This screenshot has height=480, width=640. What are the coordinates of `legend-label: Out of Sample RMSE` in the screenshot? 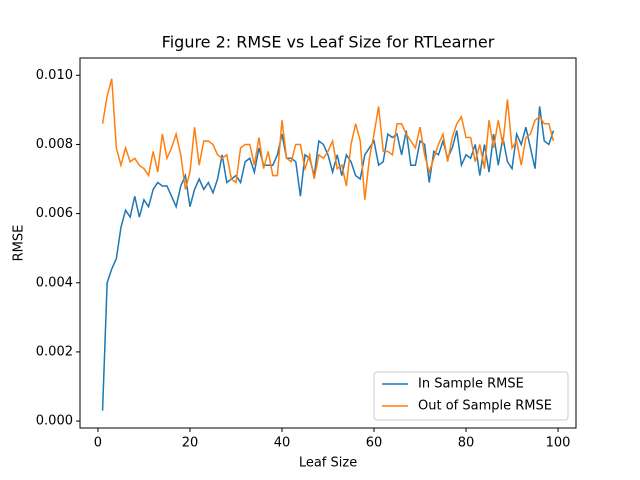 It's located at (485, 406).